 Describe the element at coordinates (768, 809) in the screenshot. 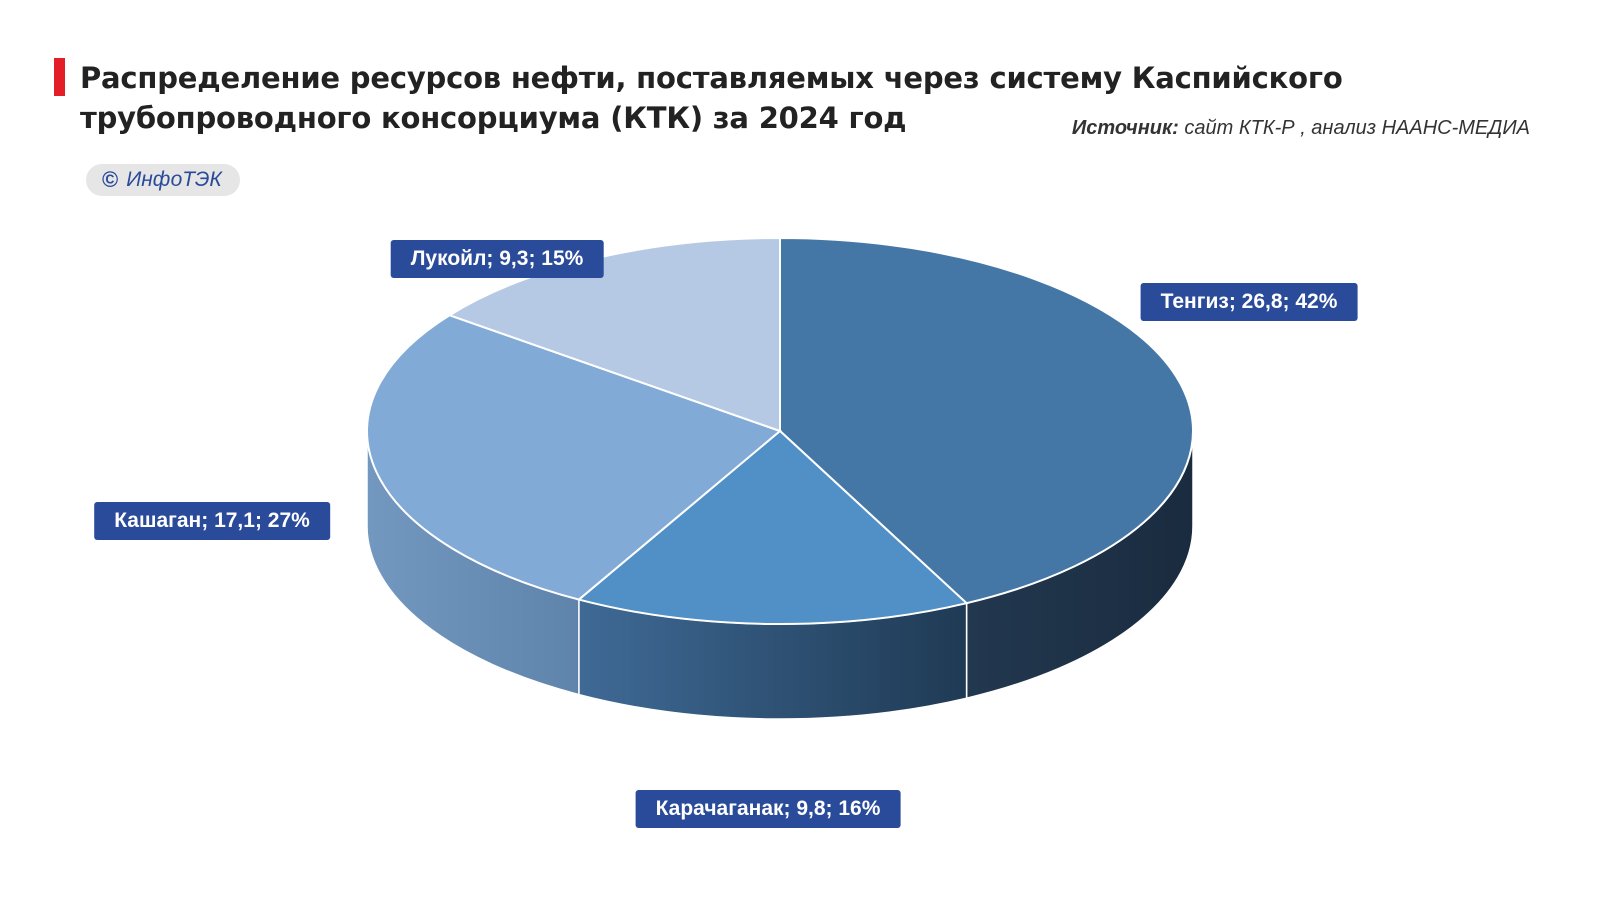

I see `data-label-karachaganak: Карачаганак; 9,8; 16%` at that location.